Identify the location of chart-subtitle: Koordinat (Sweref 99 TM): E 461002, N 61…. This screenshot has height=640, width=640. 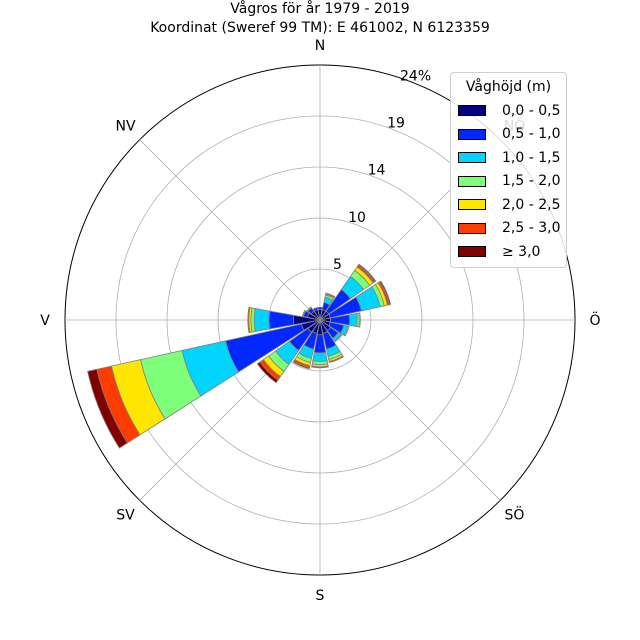
(320, 28).